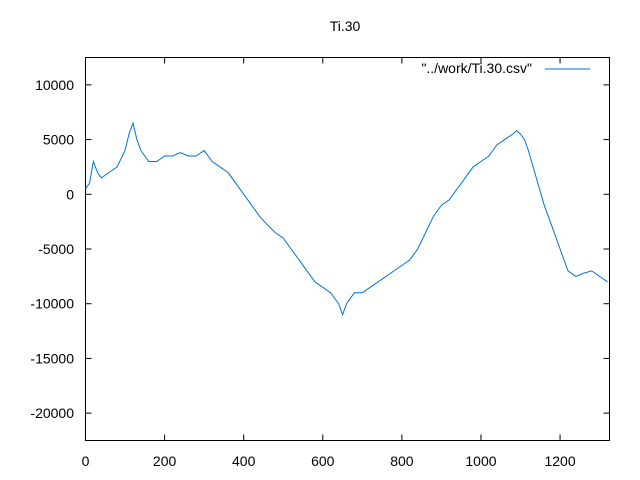 The height and width of the screenshot is (480, 640). Describe the element at coordinates (480, 461) in the screenshot. I see `x-tick-label: 1000` at that location.